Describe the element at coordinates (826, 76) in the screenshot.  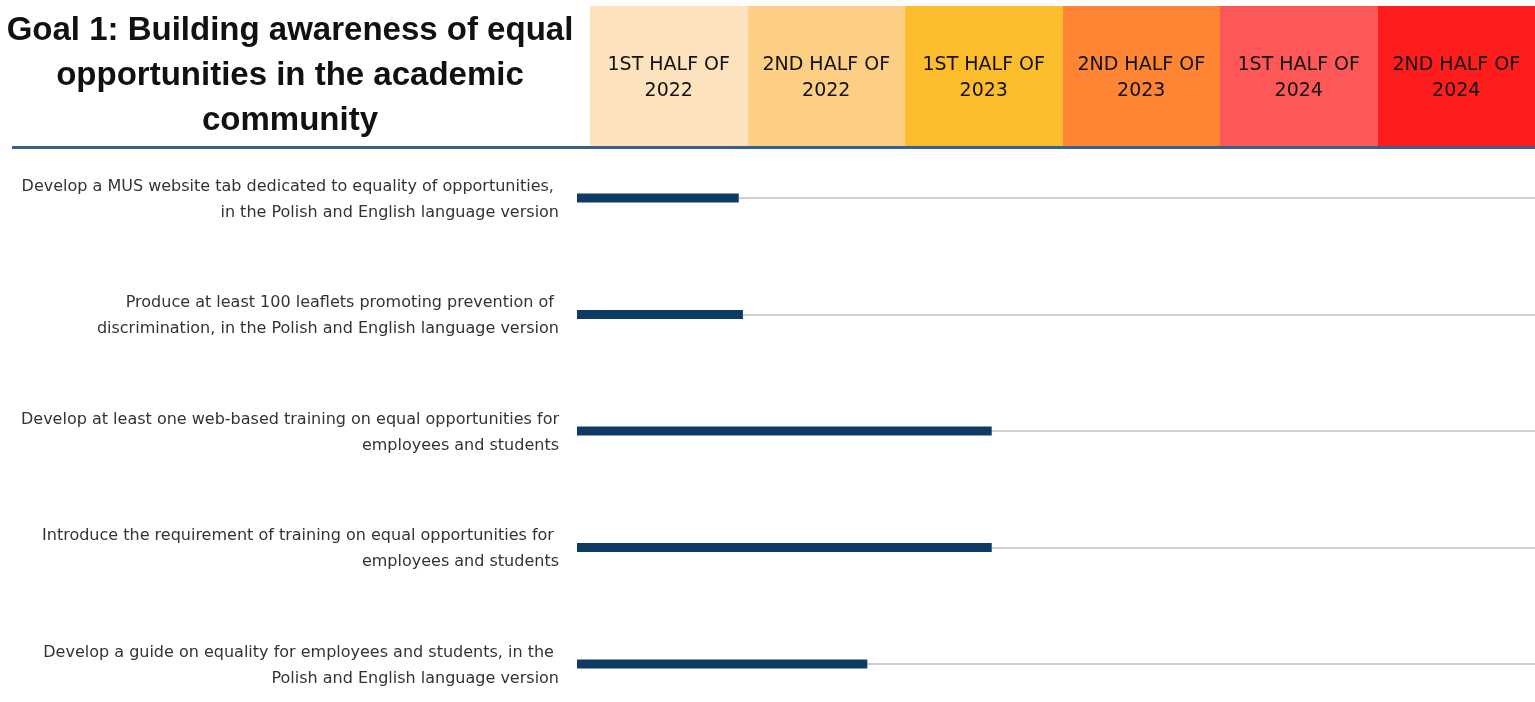
I see `period-cell: 2ND HALF OF 2022` at that location.